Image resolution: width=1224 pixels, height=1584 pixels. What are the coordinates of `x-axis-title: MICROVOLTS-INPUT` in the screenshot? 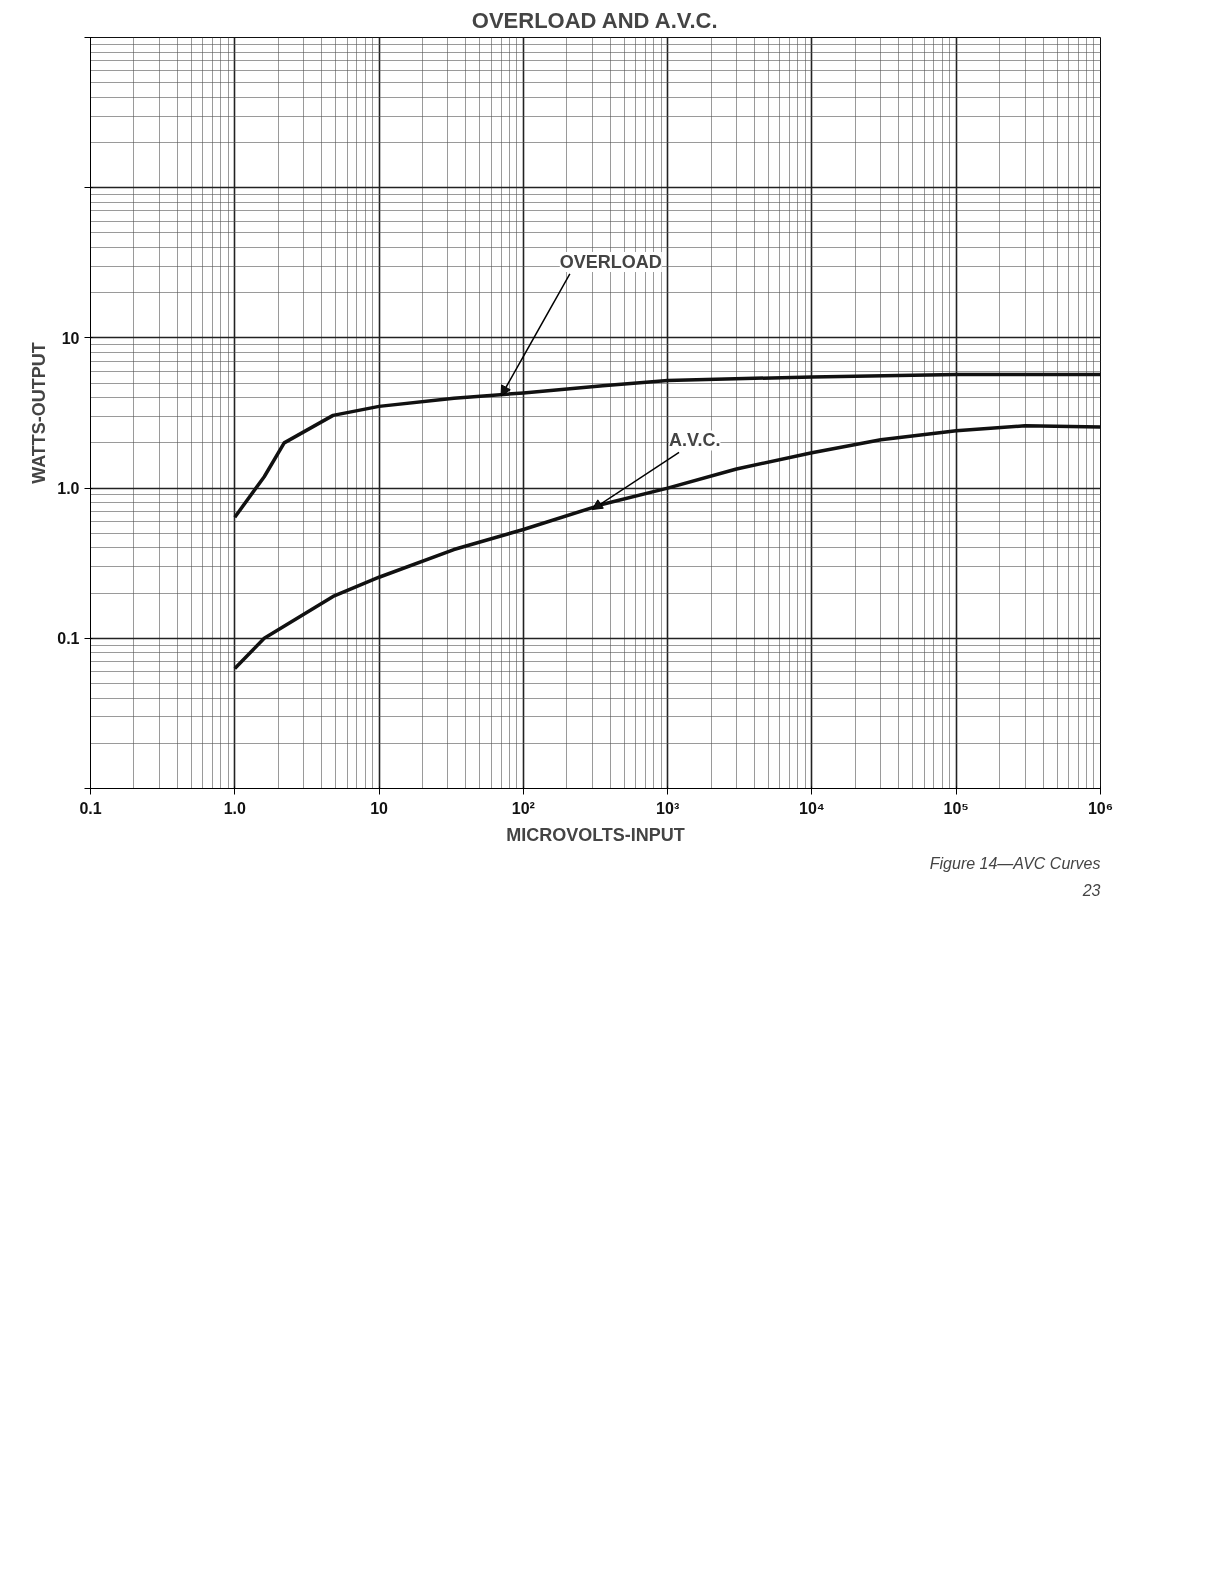 It's located at (595, 834).